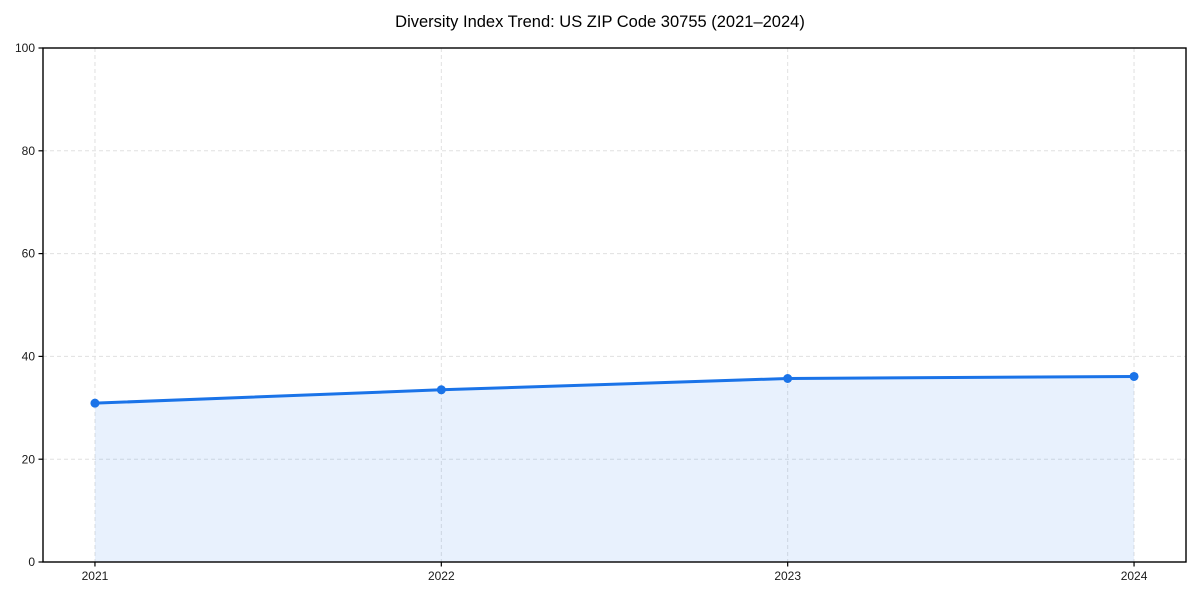 The height and width of the screenshot is (600, 1200). What do you see at coordinates (29, 254) in the screenshot?
I see `y-tick-label: 60` at bounding box center [29, 254].